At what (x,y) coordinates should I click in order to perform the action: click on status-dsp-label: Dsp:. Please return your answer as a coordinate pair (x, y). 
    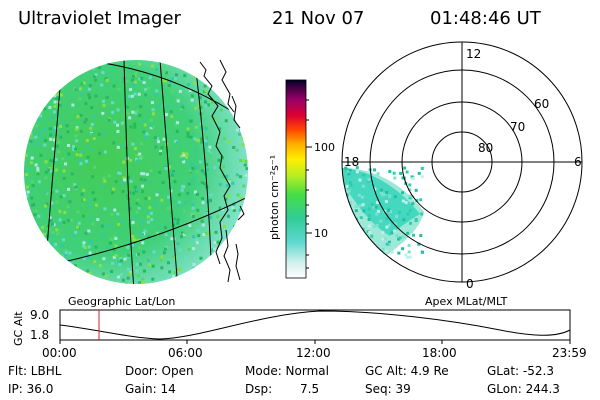
    Looking at the image, I should click on (259, 389).